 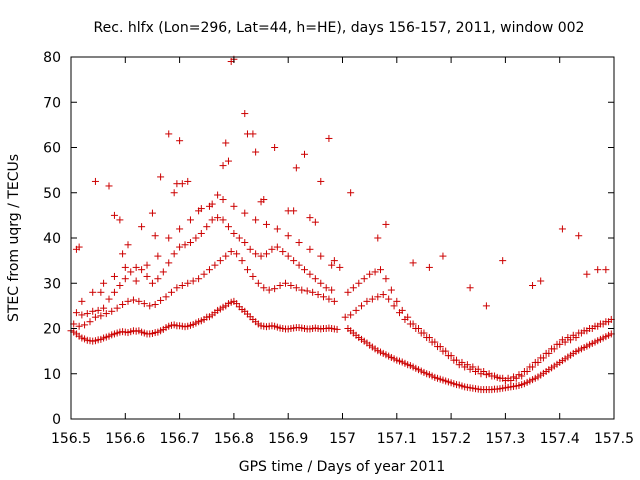 I want to click on y-tick-label: 20, so click(x=52, y=330).